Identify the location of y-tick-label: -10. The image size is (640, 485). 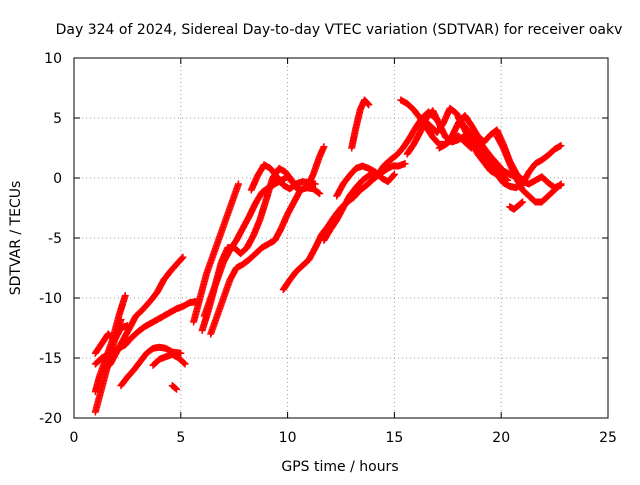
(50, 299).